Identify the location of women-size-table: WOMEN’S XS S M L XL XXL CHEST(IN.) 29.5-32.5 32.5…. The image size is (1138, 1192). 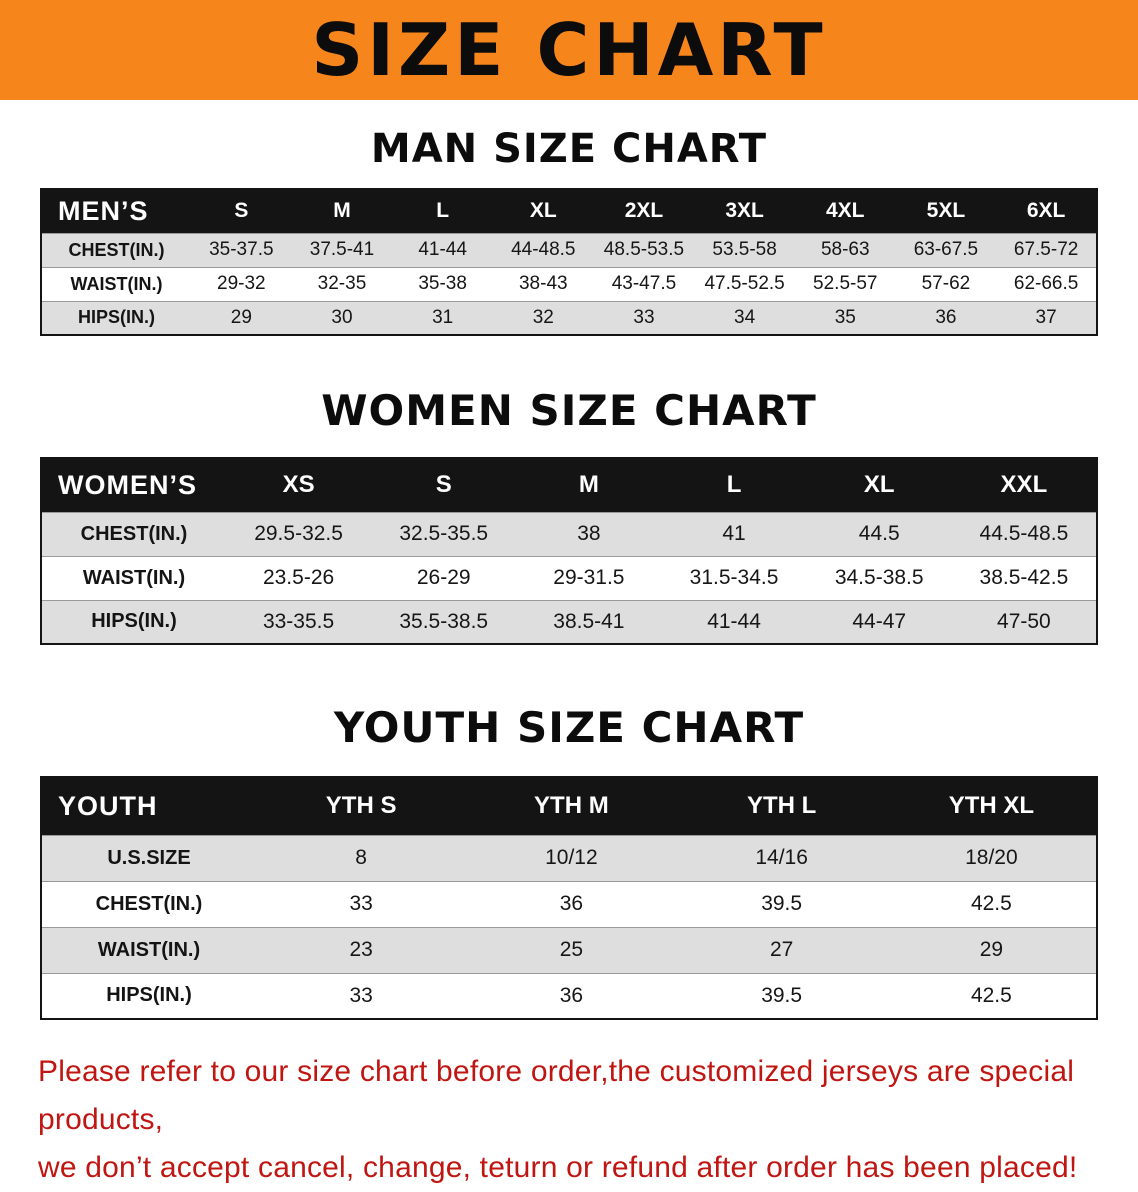
(569, 551).